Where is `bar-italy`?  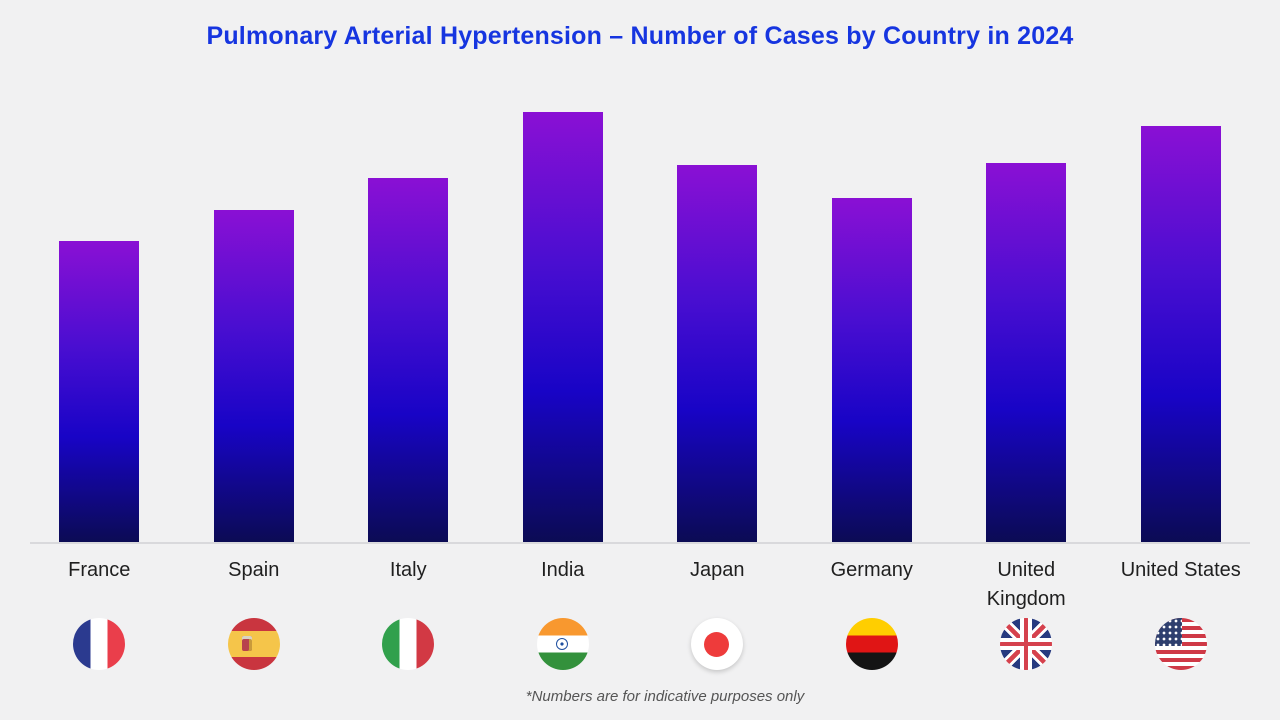 bar-italy is located at coordinates (408, 360).